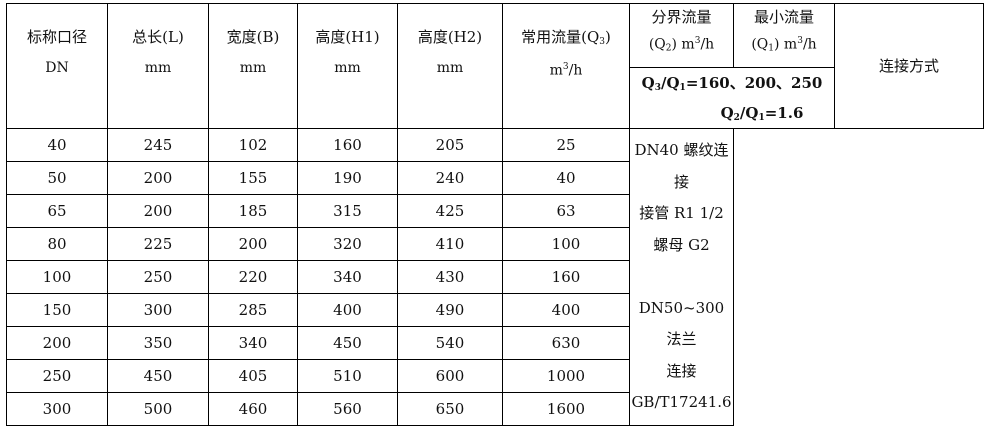  What do you see at coordinates (681, 166) in the screenshot?
I see `connection-line: DN40 螺纹连接` at bounding box center [681, 166].